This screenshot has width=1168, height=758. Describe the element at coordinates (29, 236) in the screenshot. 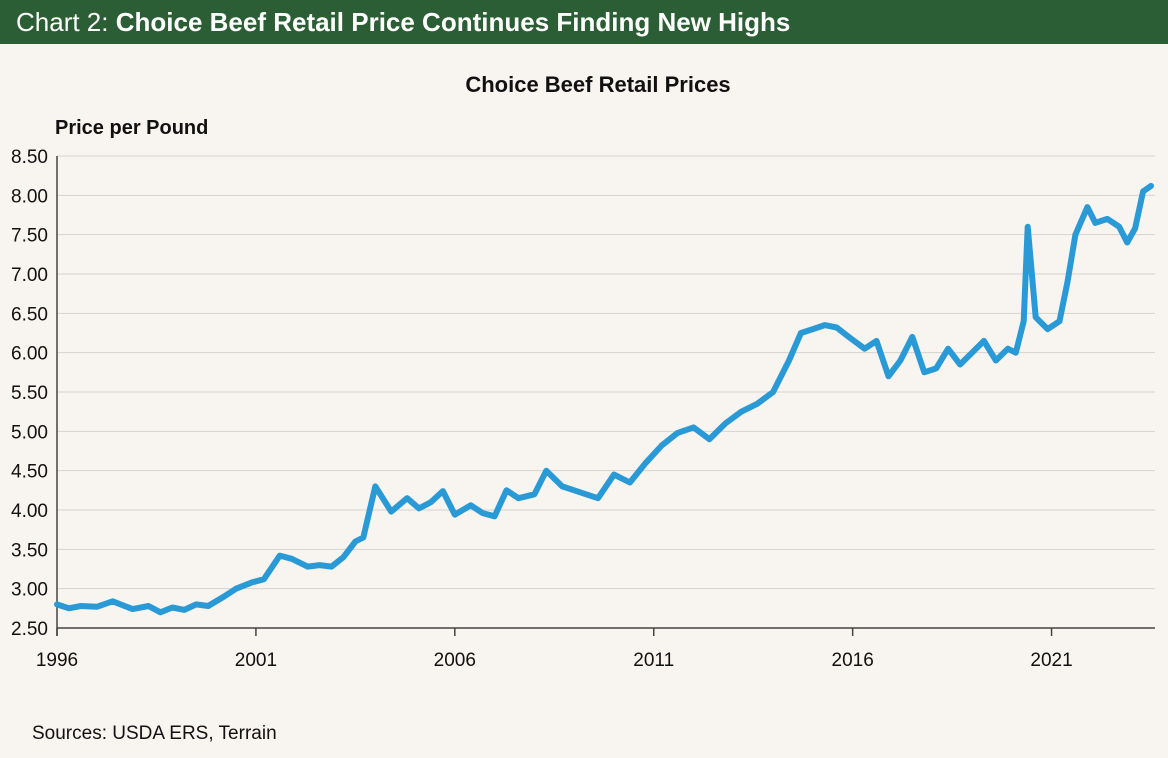

I see `y-tick-label: 7.50` at that location.